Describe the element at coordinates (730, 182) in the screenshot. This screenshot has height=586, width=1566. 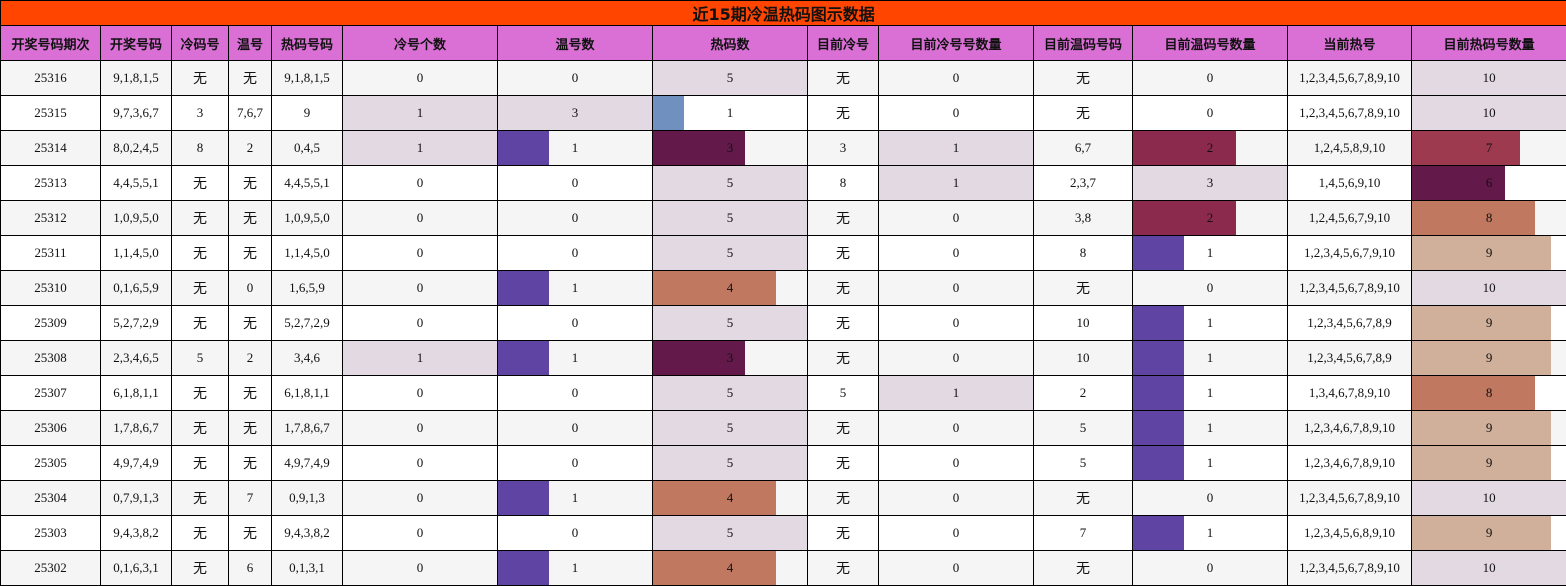
I see `cell-text: 5` at that location.